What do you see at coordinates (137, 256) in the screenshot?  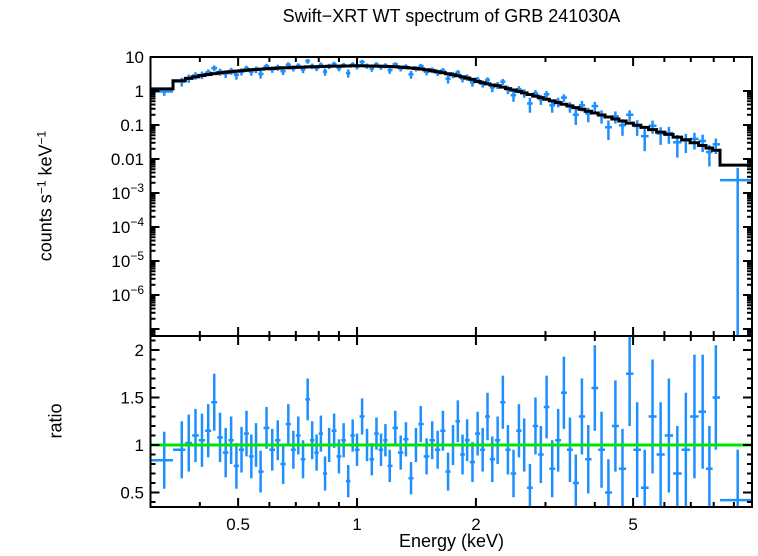 I see `y1-tick-exponent: −5` at bounding box center [137, 256].